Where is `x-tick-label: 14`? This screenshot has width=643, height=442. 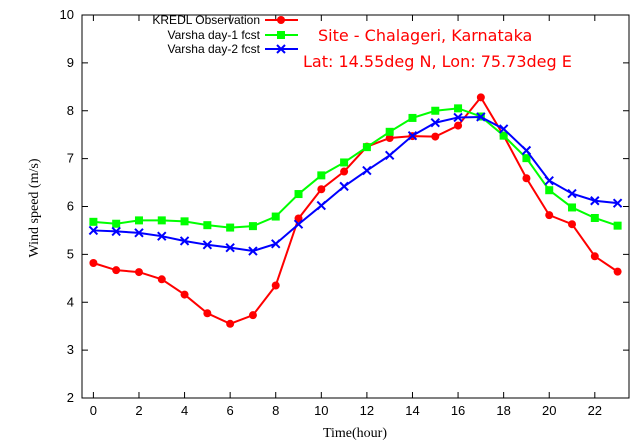
x-tick-label: 14 is located at coordinates (412, 410).